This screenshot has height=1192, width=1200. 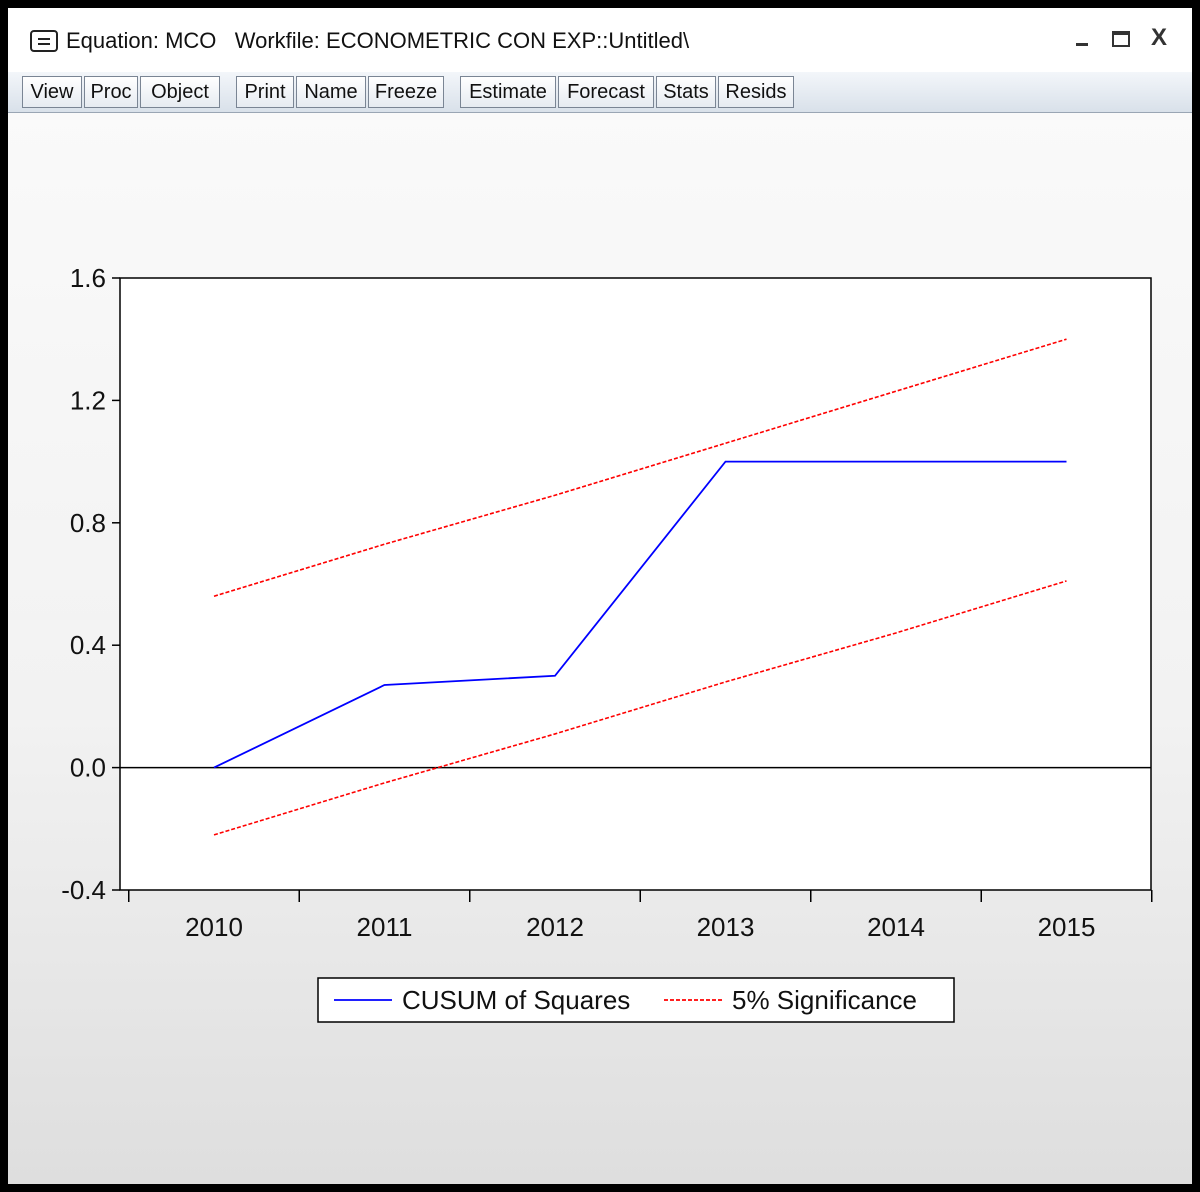 What do you see at coordinates (896, 927) in the screenshot?
I see `x-tick-label: 2014` at bounding box center [896, 927].